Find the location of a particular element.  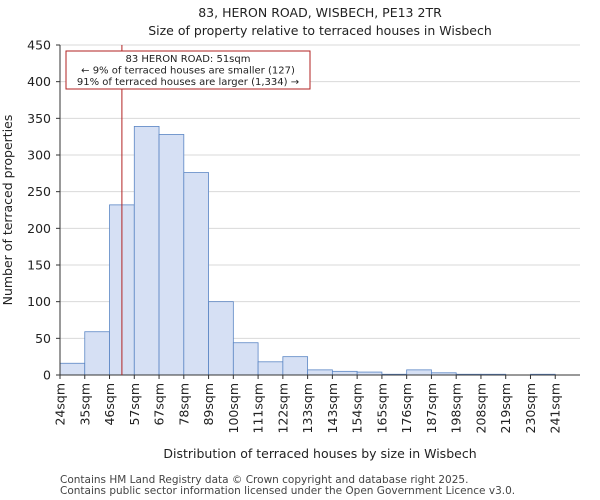

x-tick-label: 100sqm is located at coordinates (233, 408).